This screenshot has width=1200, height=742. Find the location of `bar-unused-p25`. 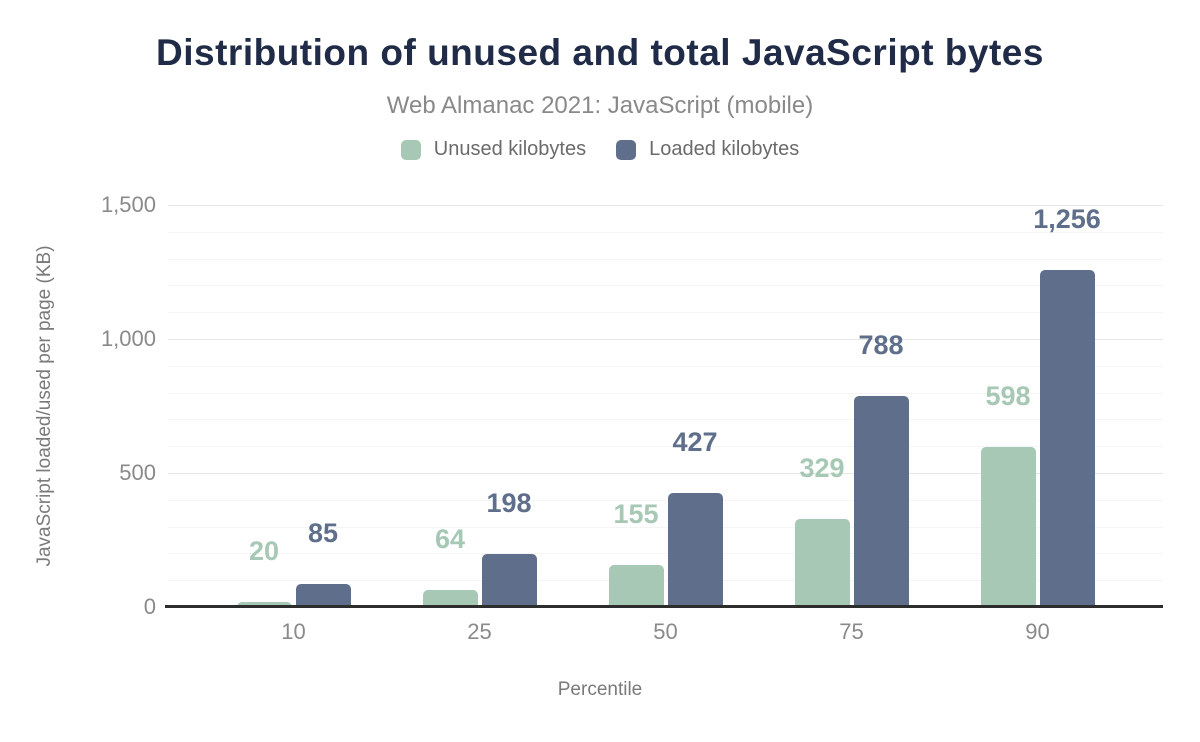

bar-unused-p25 is located at coordinates (450, 598).